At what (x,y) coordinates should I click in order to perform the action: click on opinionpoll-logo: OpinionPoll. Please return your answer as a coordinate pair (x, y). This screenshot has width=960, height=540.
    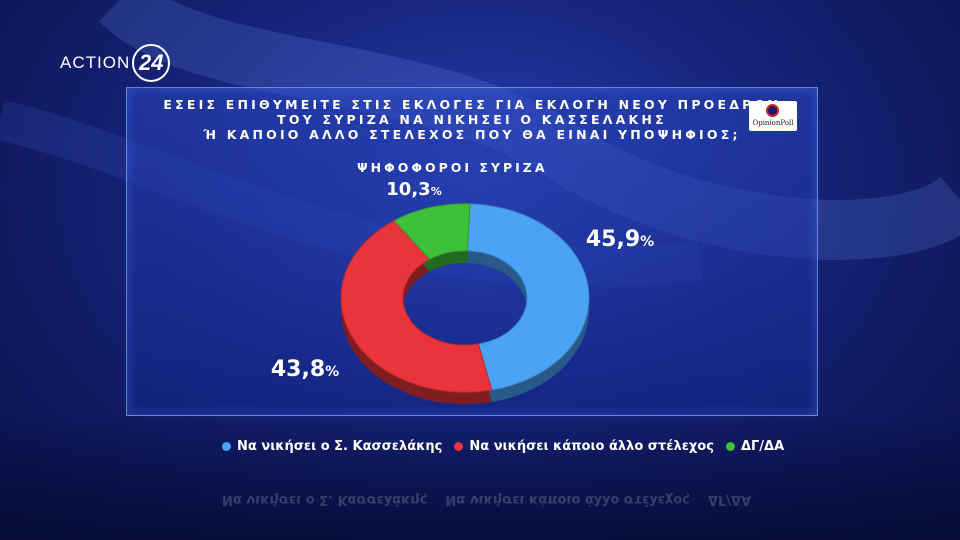
    Looking at the image, I should click on (773, 116).